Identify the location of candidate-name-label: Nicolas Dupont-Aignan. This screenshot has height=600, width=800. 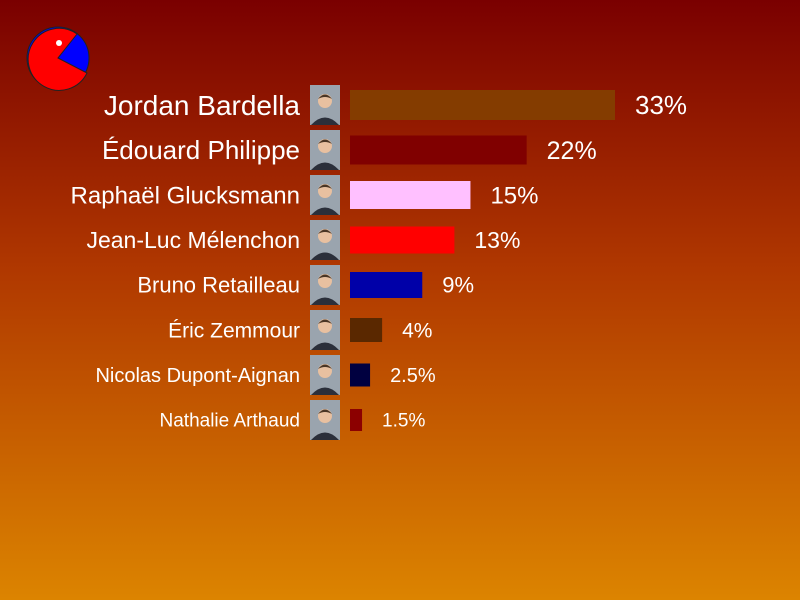
(197, 376).